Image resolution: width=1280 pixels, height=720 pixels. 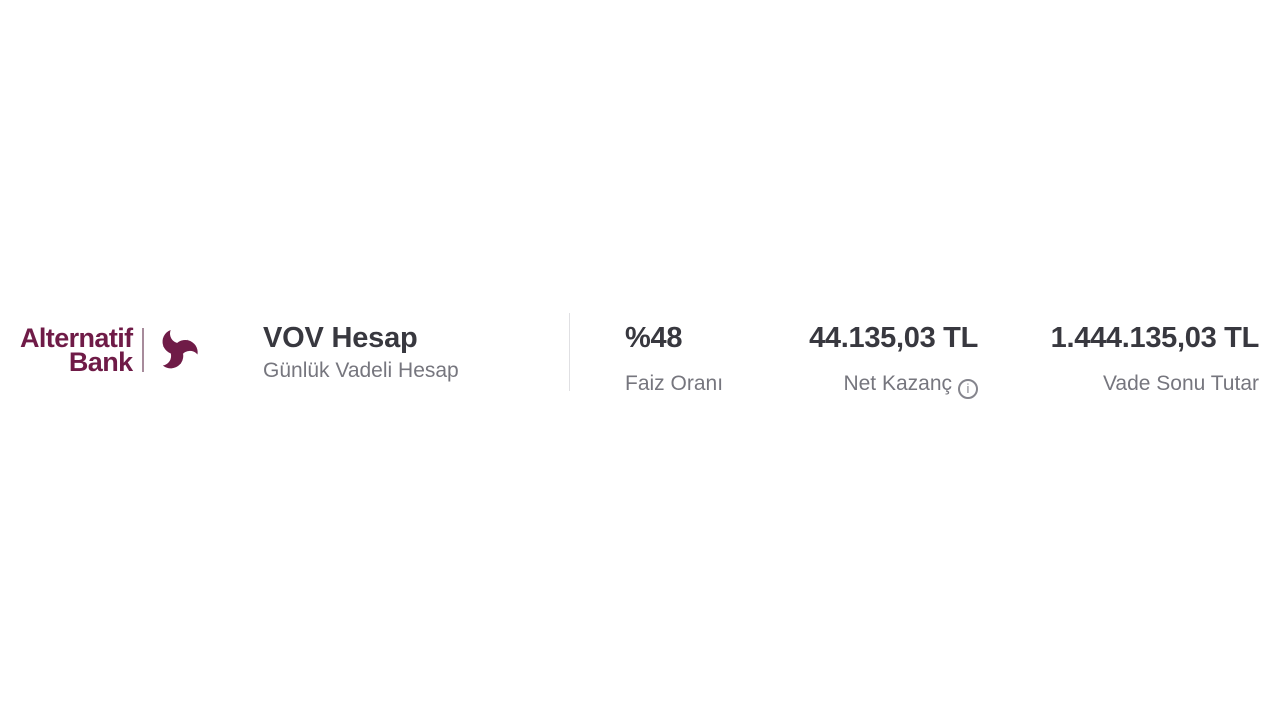 What do you see at coordinates (674, 359) in the screenshot?
I see `stat-interest-rate: %48 Faiz Oranı` at bounding box center [674, 359].